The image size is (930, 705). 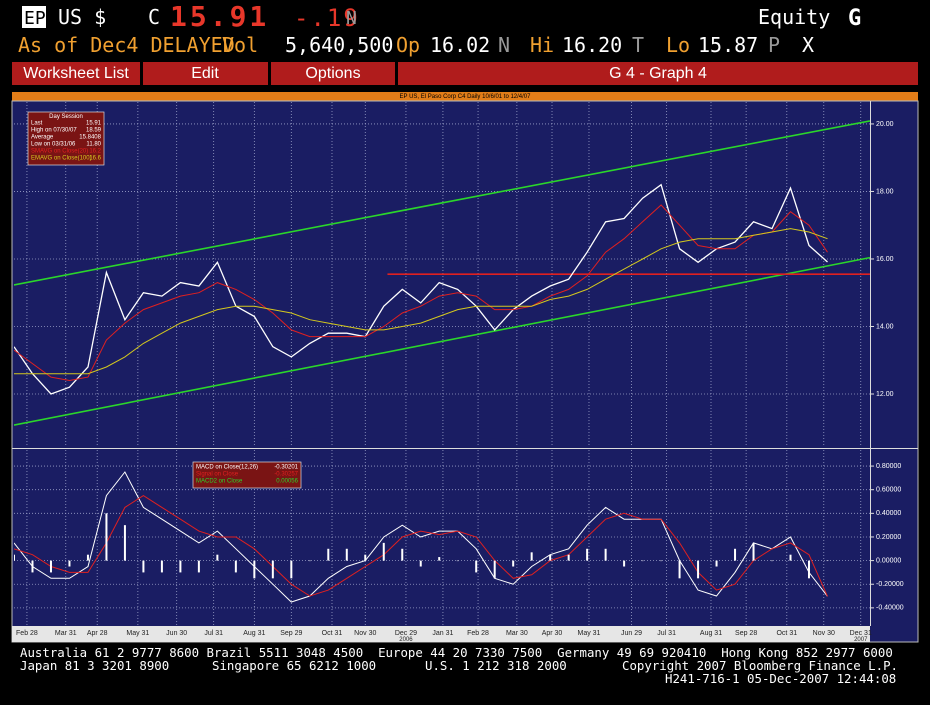 What do you see at coordinates (542, 45) in the screenshot?
I see `high-label: Hi` at bounding box center [542, 45].